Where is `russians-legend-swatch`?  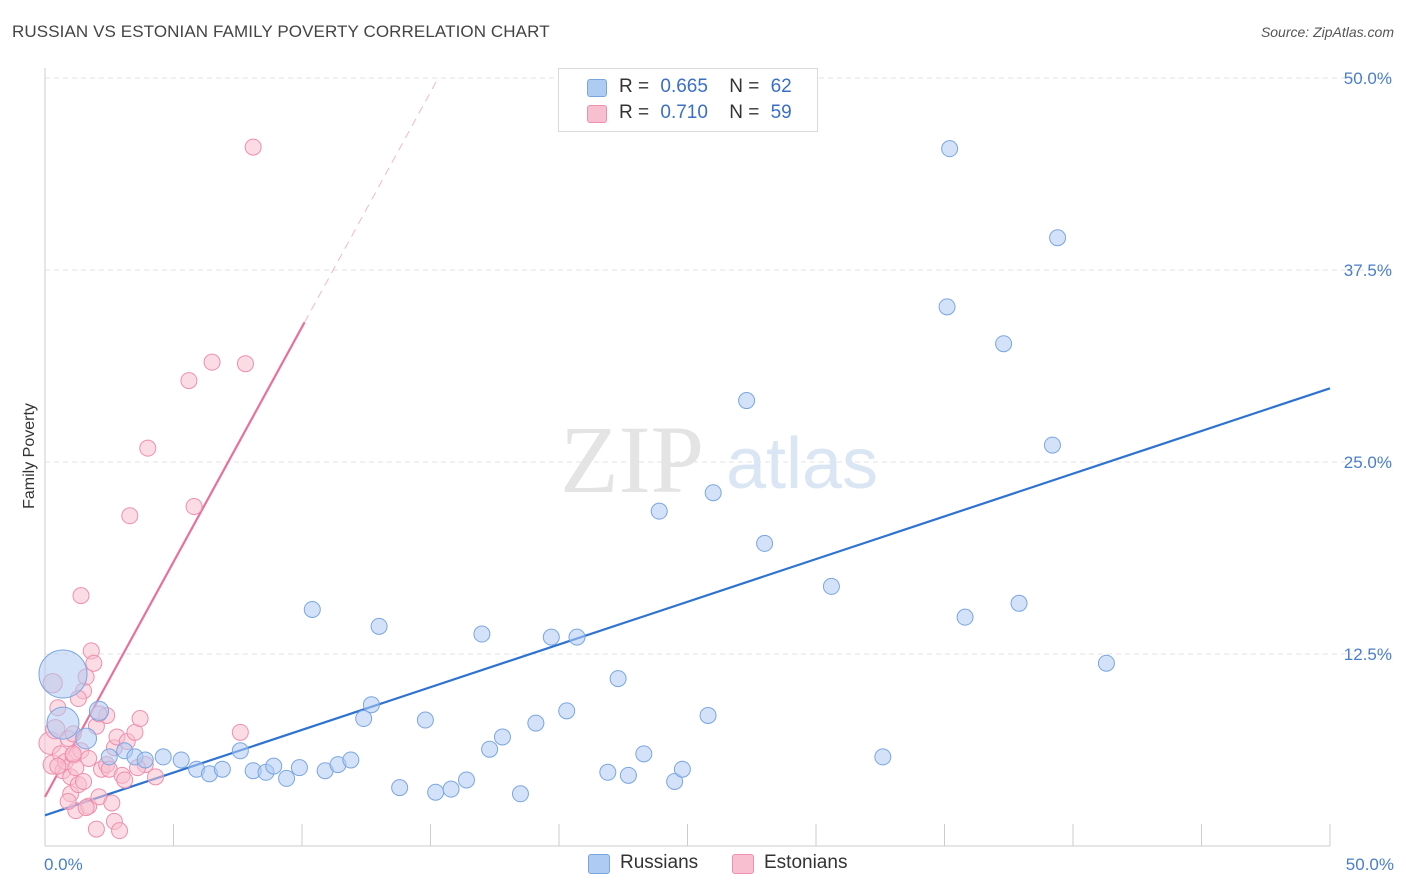
russians-legend-swatch is located at coordinates (599, 864).